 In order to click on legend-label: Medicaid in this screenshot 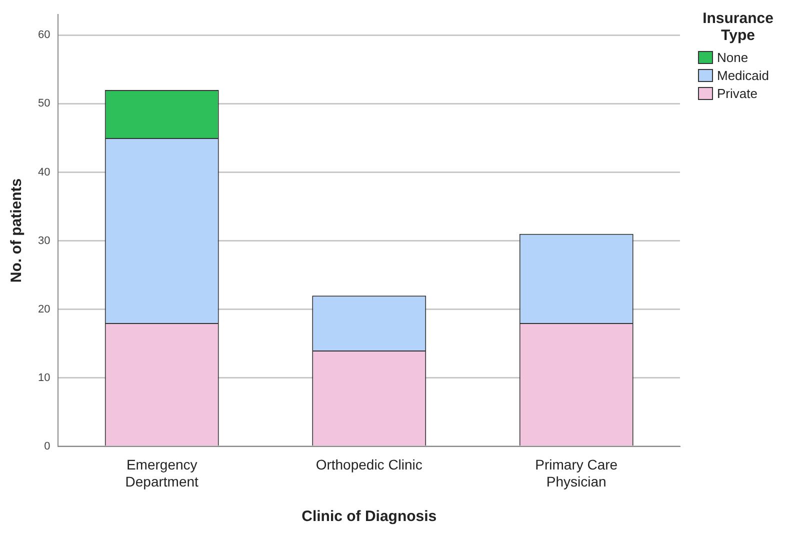, I will do `click(743, 75)`.